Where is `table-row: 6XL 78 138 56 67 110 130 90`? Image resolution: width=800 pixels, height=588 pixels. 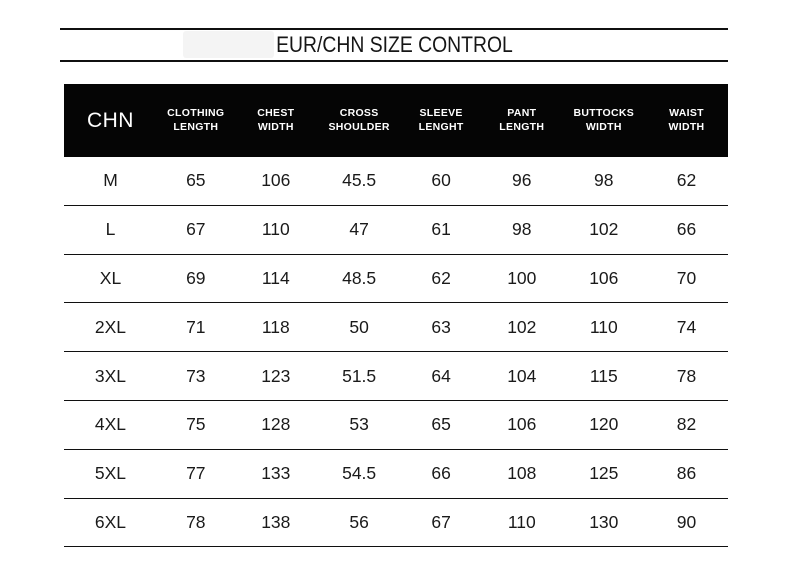
table-row: 6XL 78 138 56 67 110 130 90 is located at coordinates (396, 523).